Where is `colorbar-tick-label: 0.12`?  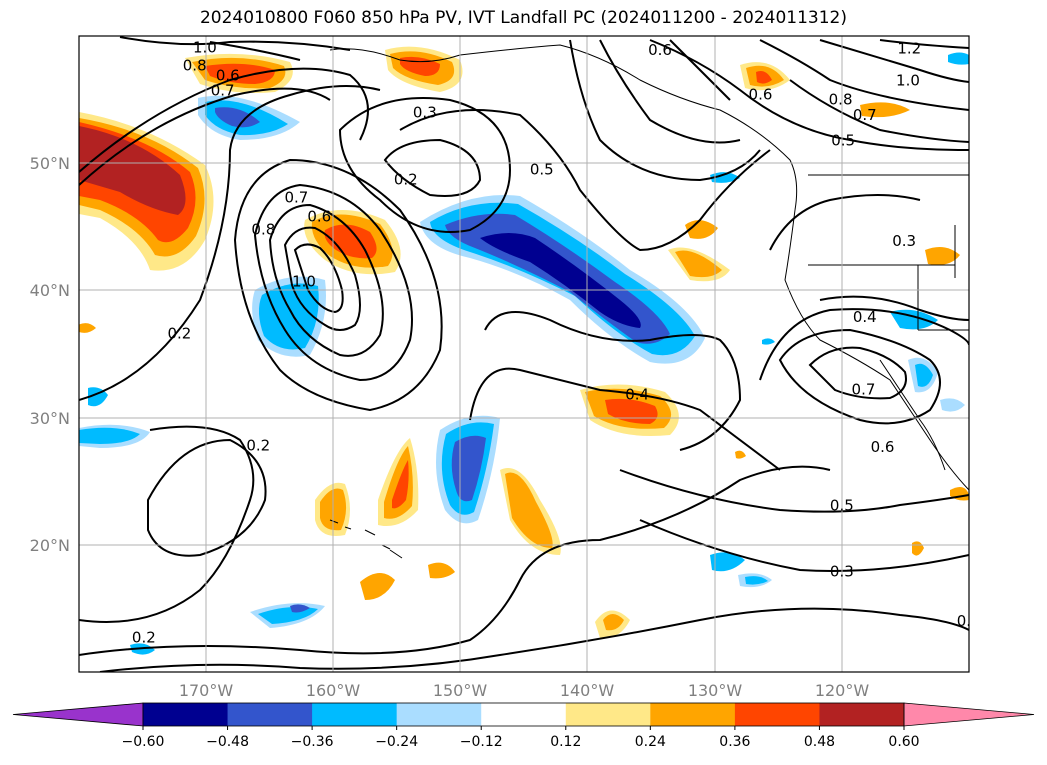
colorbar-tick-label: 0.12 is located at coordinates (565, 742).